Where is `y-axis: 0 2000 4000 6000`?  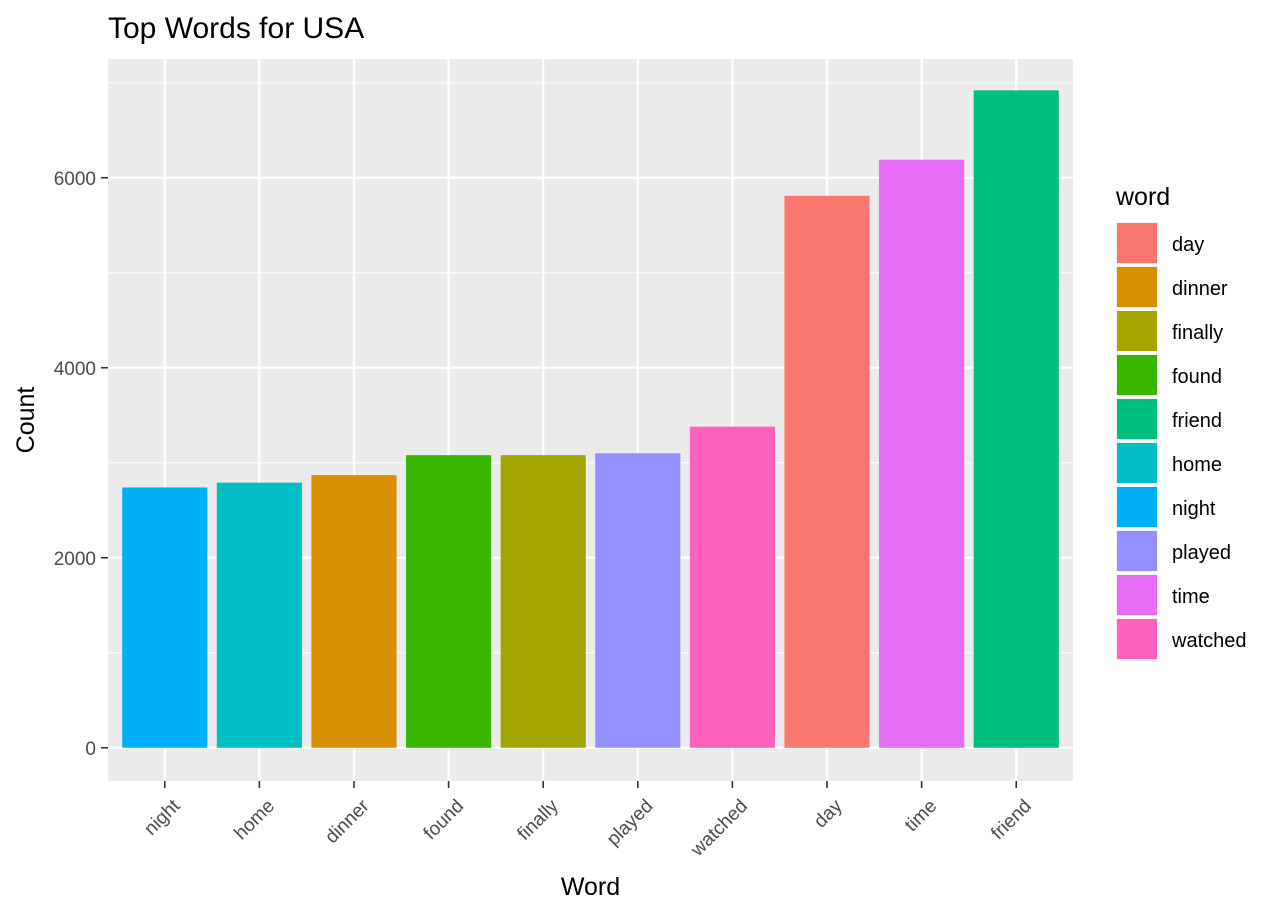 y-axis: 0 2000 4000 6000 is located at coordinates (81, 464).